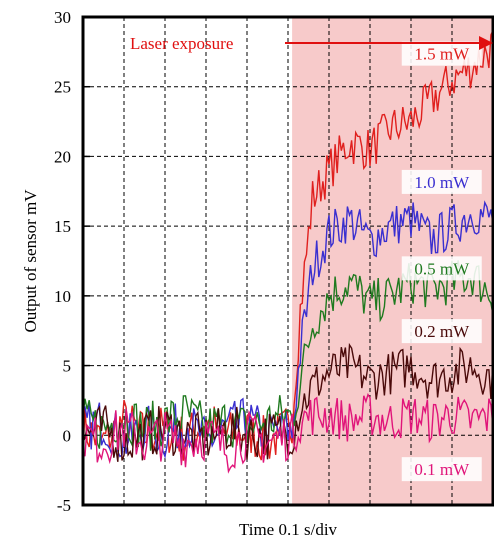 The image size is (494, 544). I want to click on exposure-arrow-head, so click(486, 43).